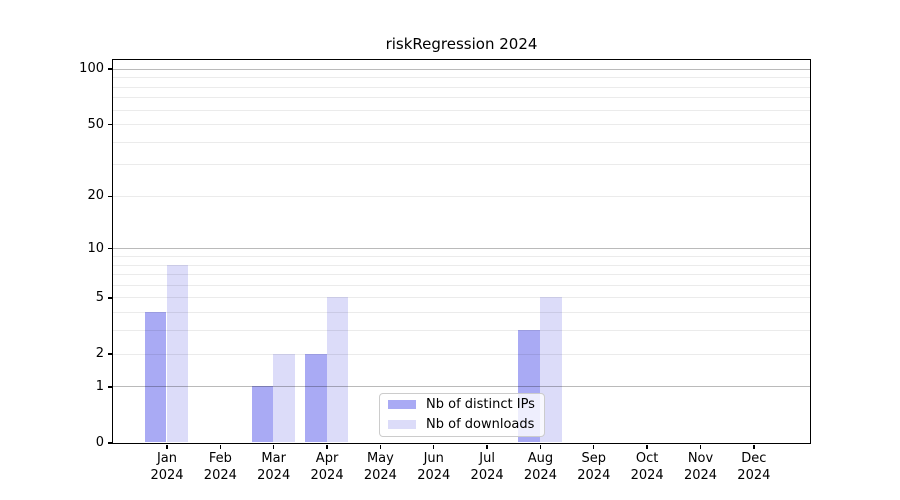 The height and width of the screenshot is (500, 900). Describe the element at coordinates (647, 467) in the screenshot. I see `x-tick-label-oct: Oct 2024` at that location.